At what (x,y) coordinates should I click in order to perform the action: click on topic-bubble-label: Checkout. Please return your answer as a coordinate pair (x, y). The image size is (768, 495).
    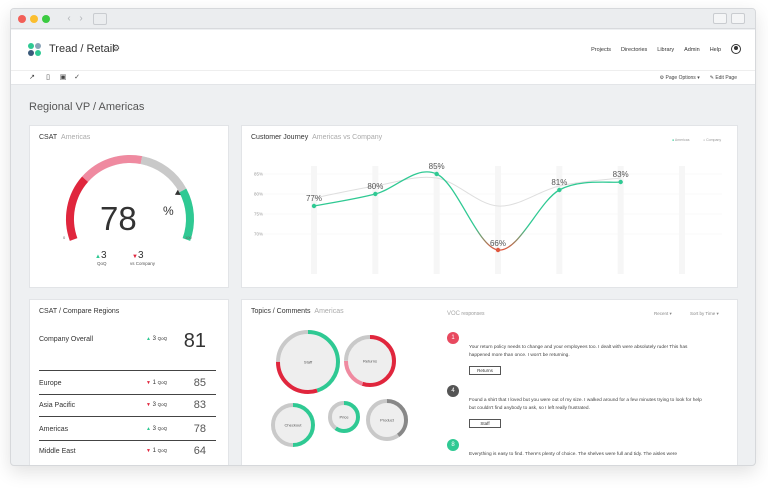
    Looking at the image, I should click on (294, 425).